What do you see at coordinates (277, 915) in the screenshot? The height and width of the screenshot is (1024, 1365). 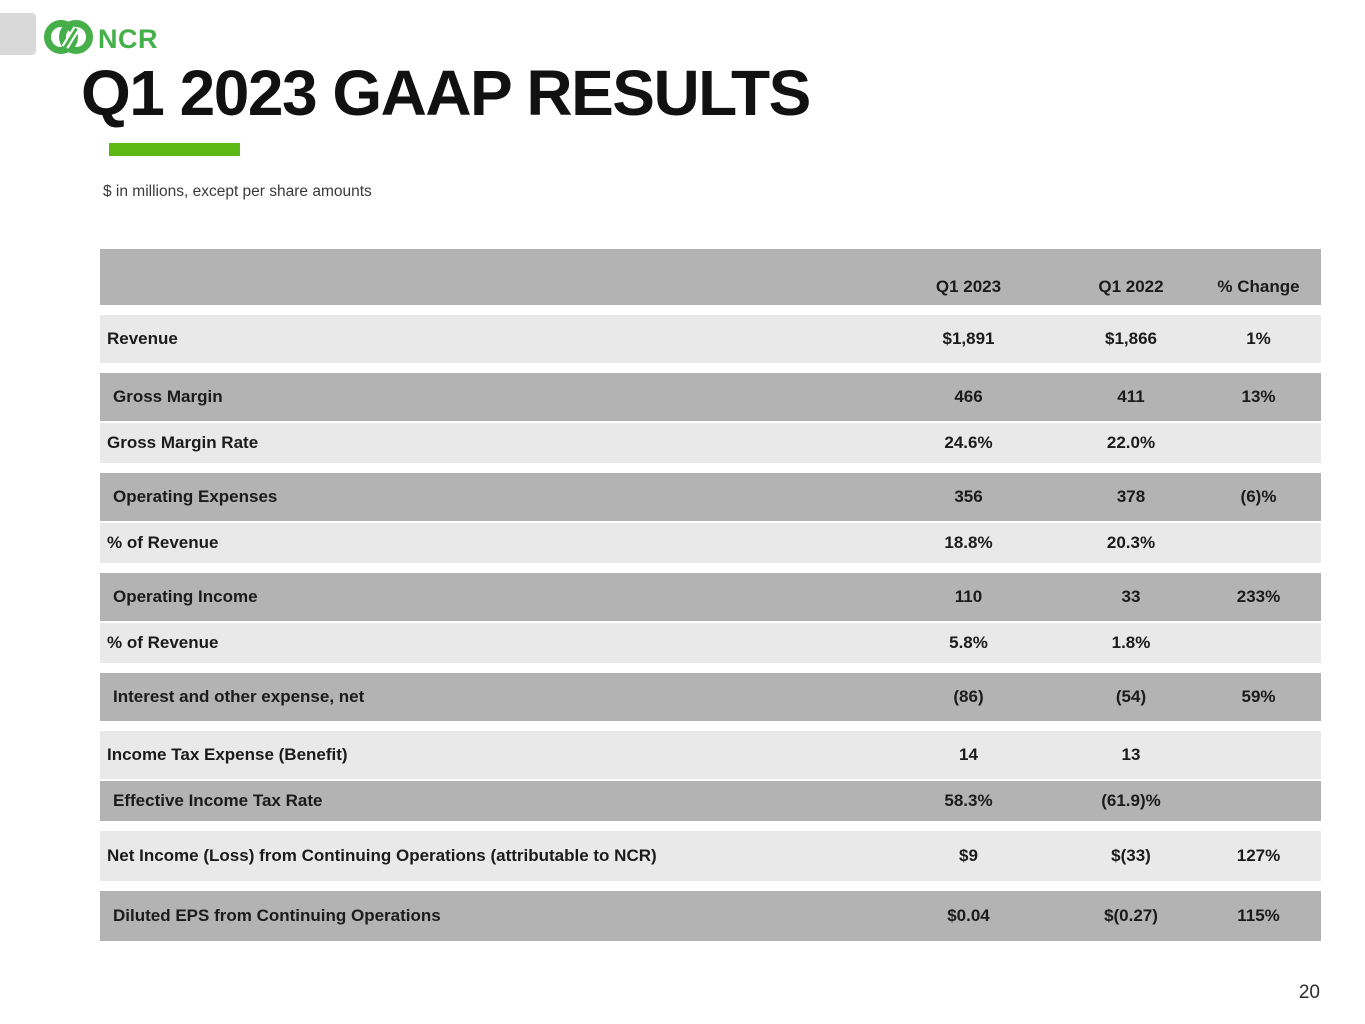 I see `row-label: Diluted EPS from Continuing Operations` at bounding box center [277, 915].